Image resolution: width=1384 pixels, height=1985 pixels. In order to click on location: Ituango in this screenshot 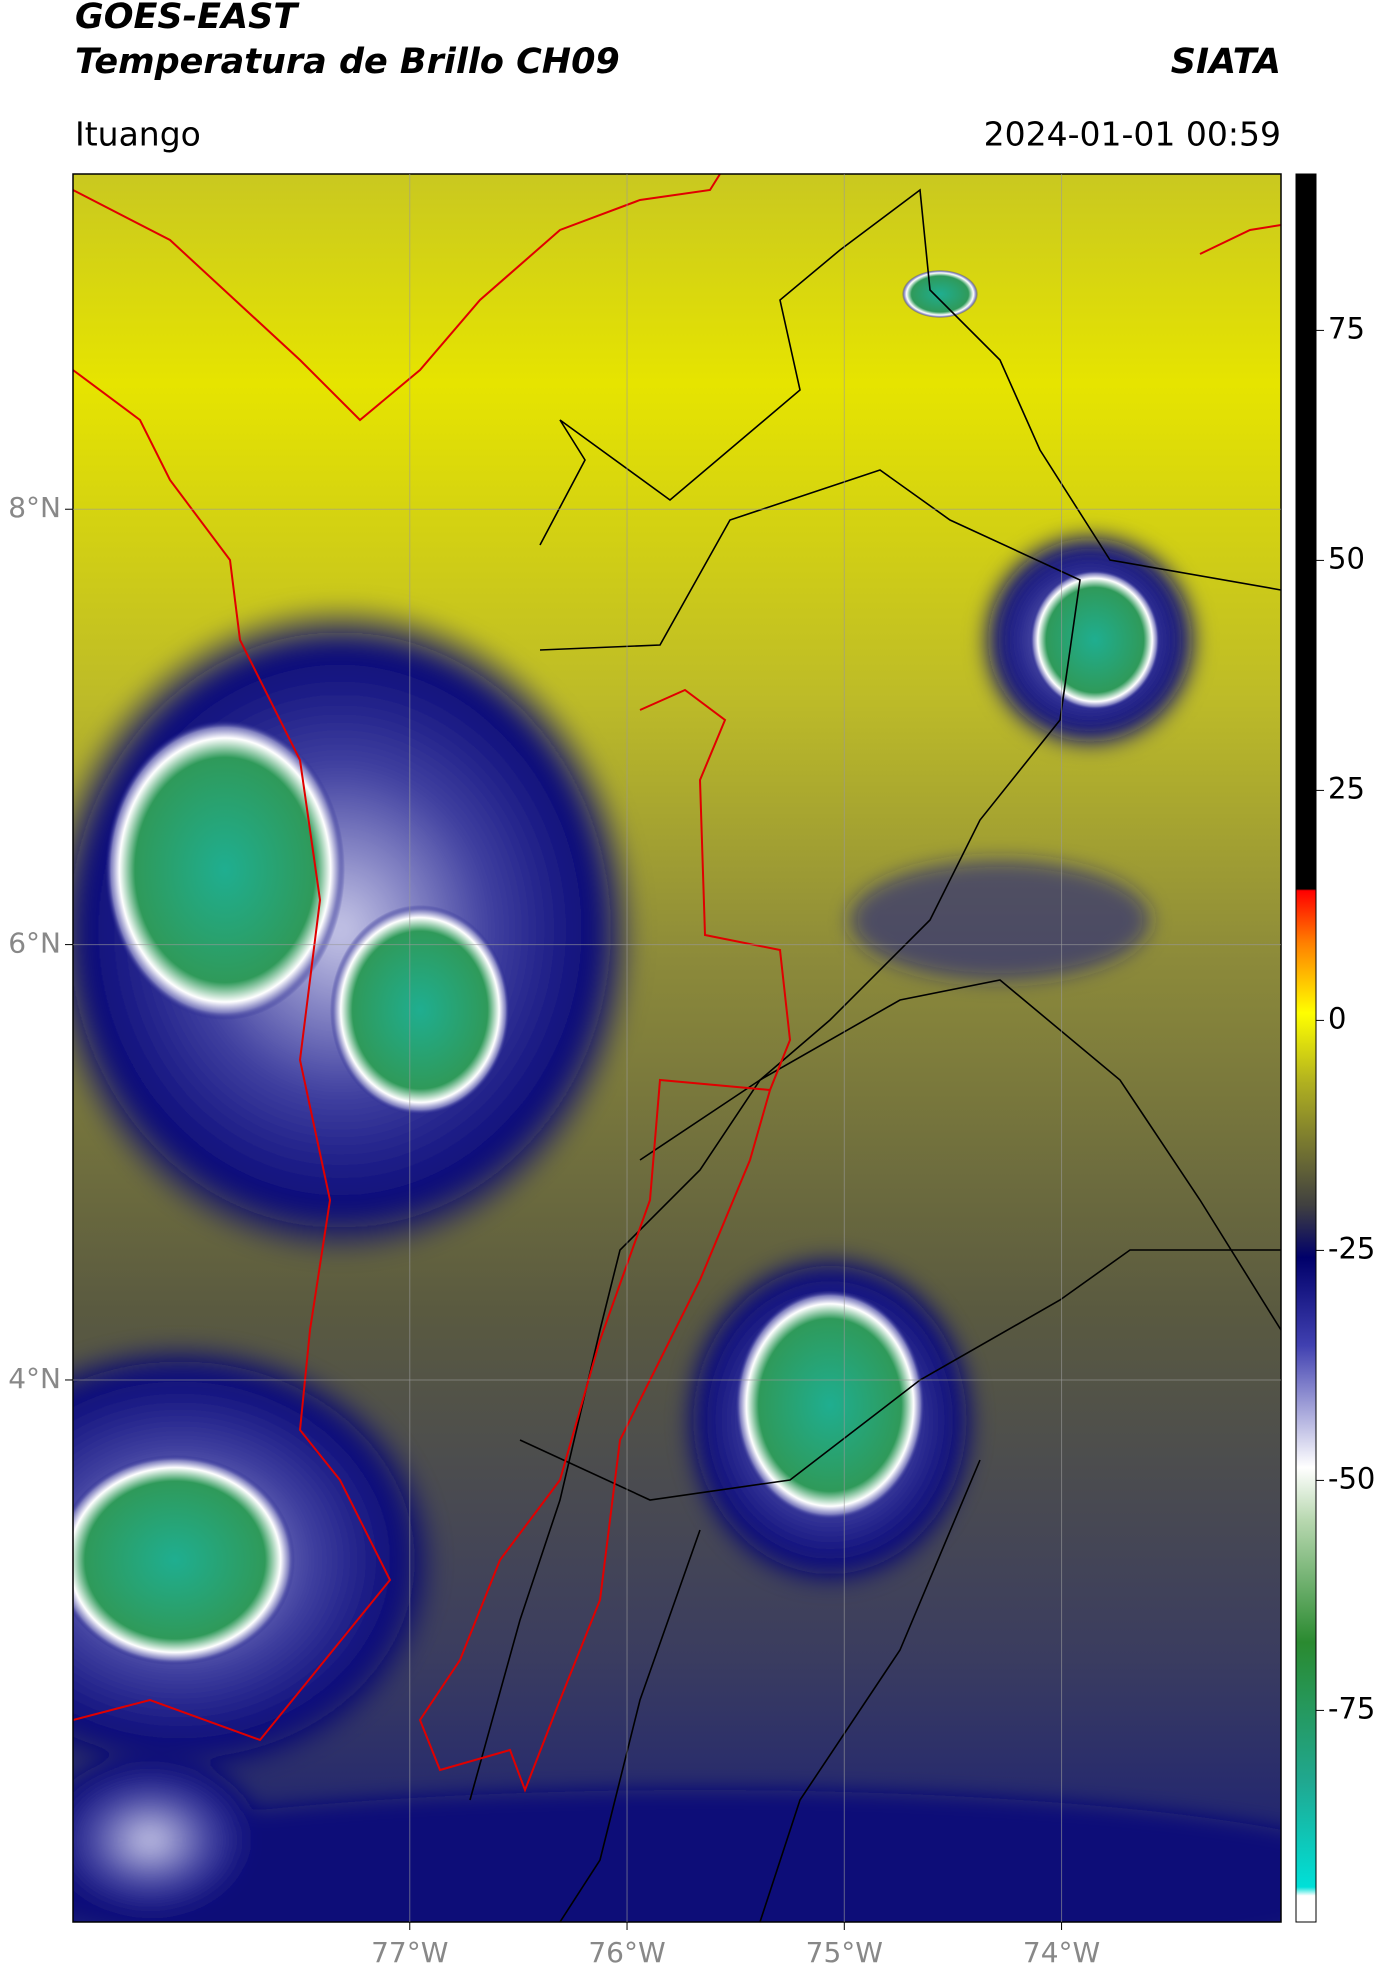, I will do `click(138, 134)`.